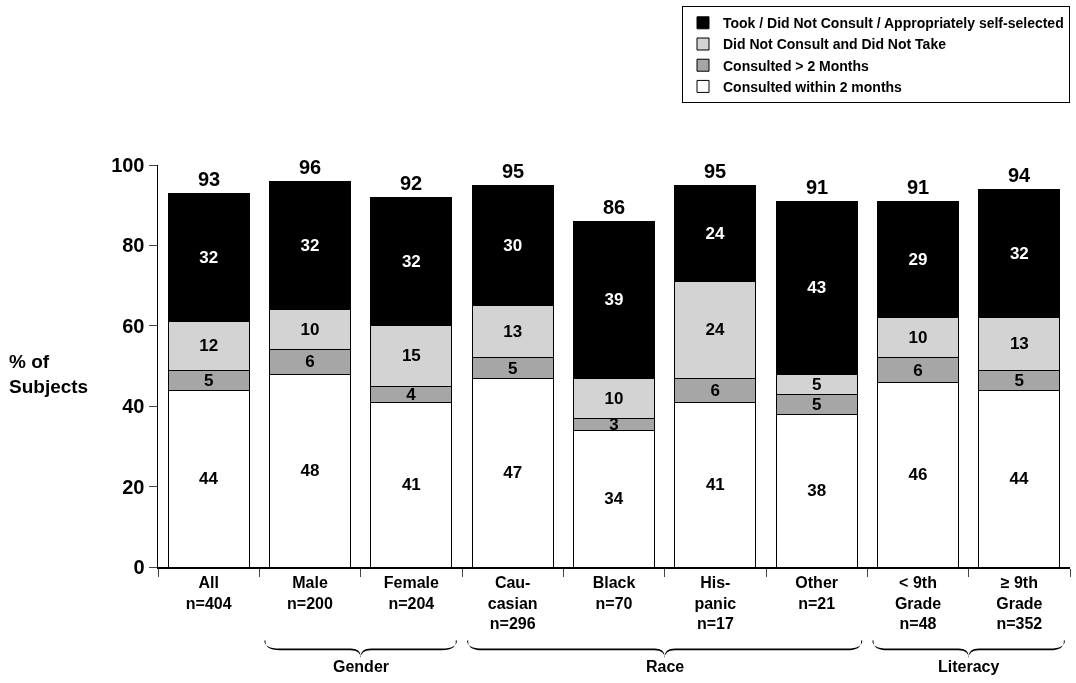  Describe the element at coordinates (918, 475) in the screenshot. I see `data-label: 46` at that location.